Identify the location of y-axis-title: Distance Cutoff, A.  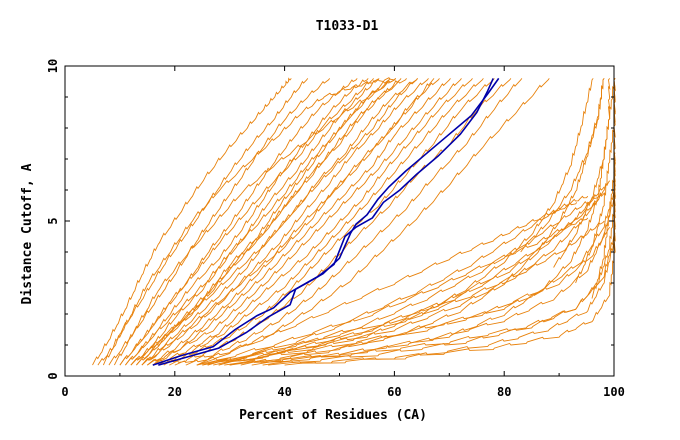
(27, 233).